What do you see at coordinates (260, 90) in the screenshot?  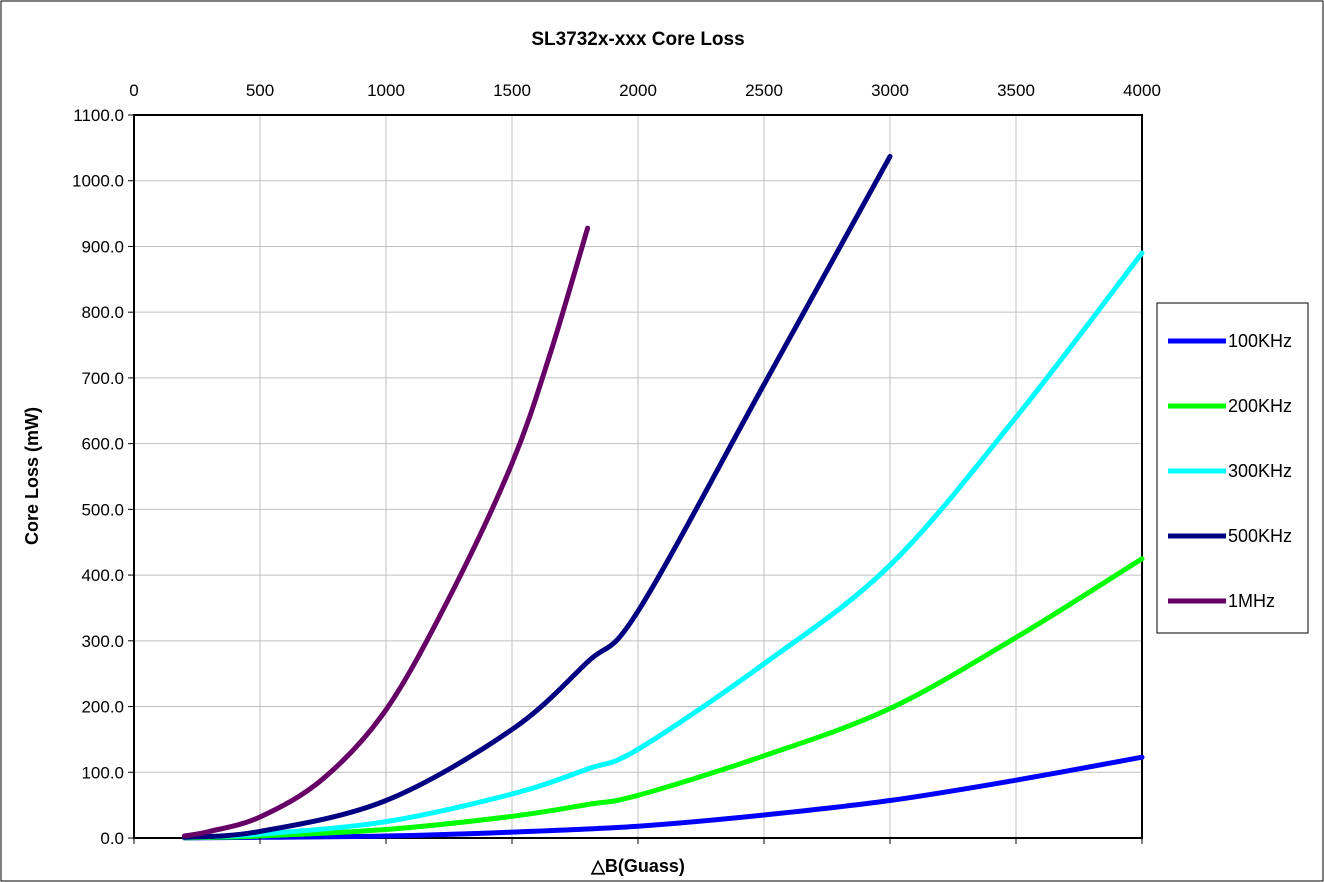 I see `x-tick-label: 500` at bounding box center [260, 90].